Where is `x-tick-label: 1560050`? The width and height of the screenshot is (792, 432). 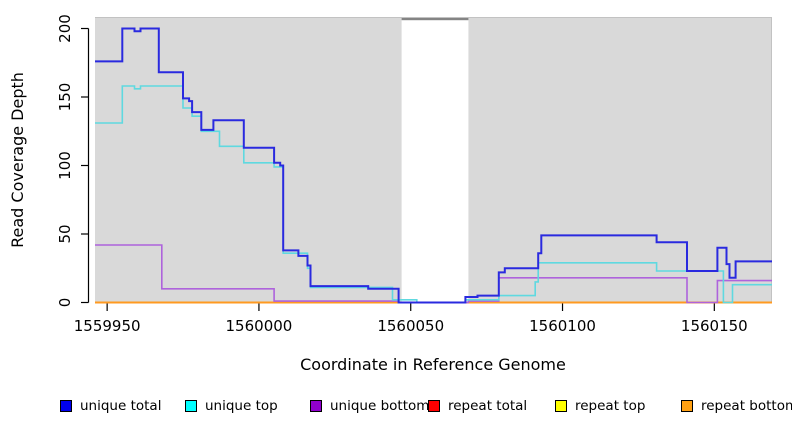
x-tick-label: 1560050 is located at coordinates (410, 326).